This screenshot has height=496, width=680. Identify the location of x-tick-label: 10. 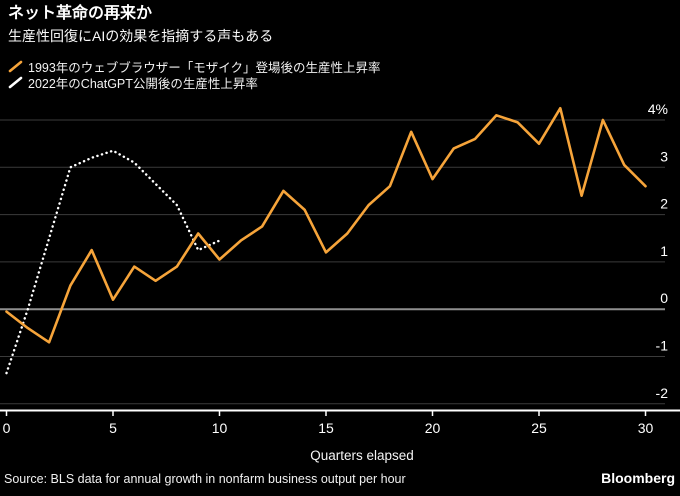
(220, 428).